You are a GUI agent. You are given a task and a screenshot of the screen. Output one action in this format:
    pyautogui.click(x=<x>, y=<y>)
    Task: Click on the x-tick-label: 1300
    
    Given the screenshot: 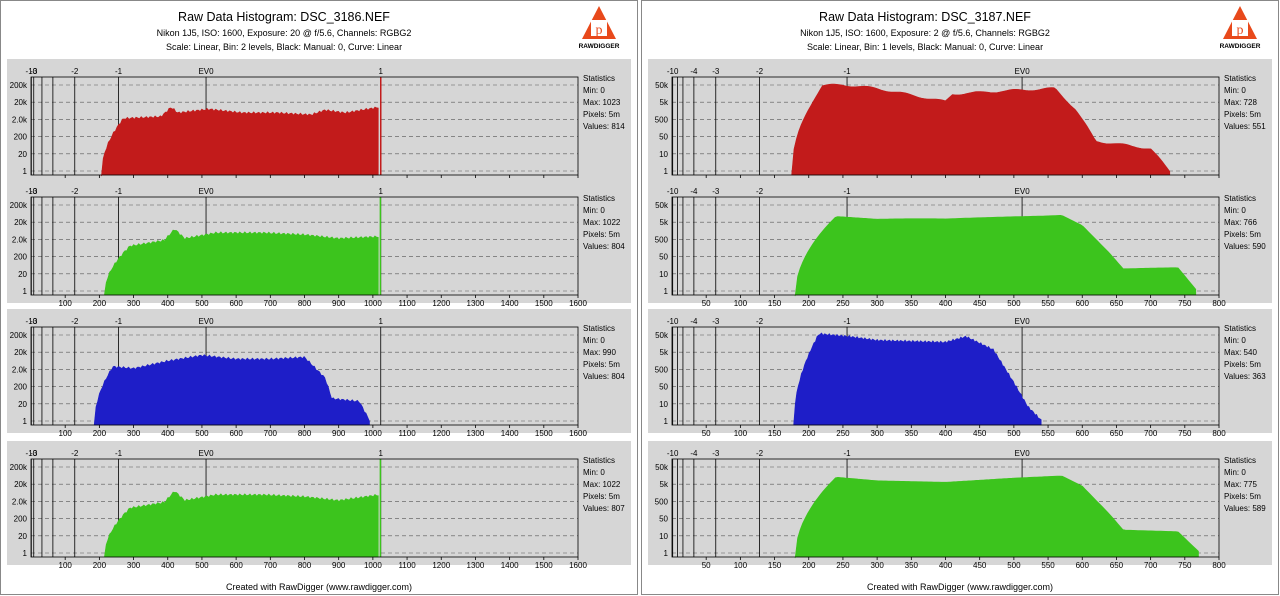 What is the action you would take?
    pyautogui.click(x=476, y=433)
    